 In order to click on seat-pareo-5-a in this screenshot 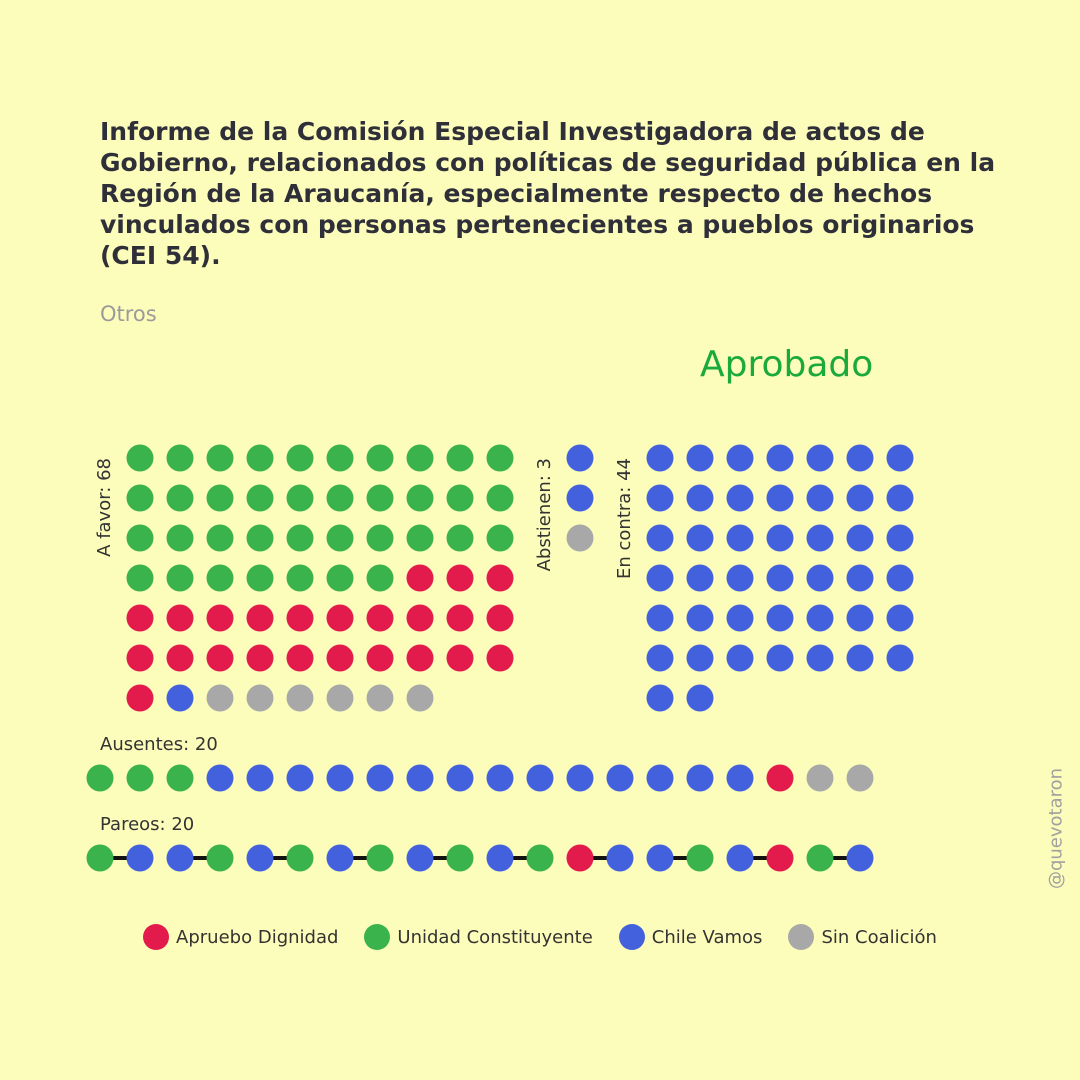, I will do `click(420, 858)`.